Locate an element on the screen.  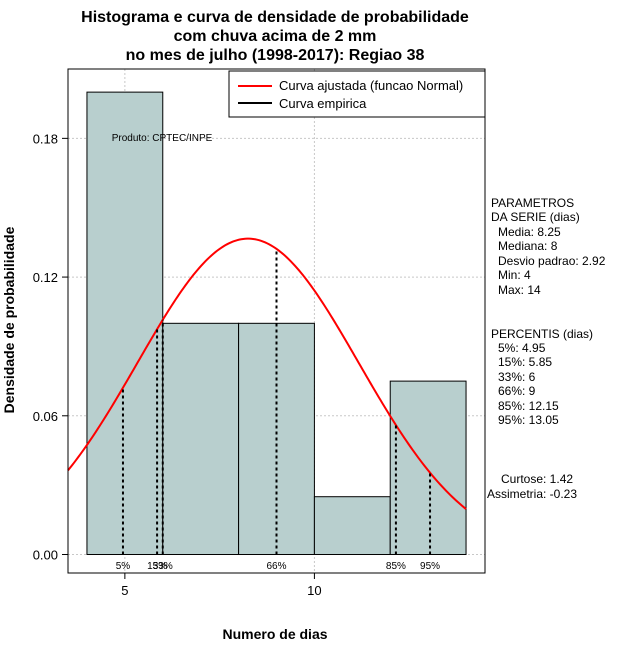
percentis-line-0: PERCENTIS (dias) is located at coordinates (542, 334).